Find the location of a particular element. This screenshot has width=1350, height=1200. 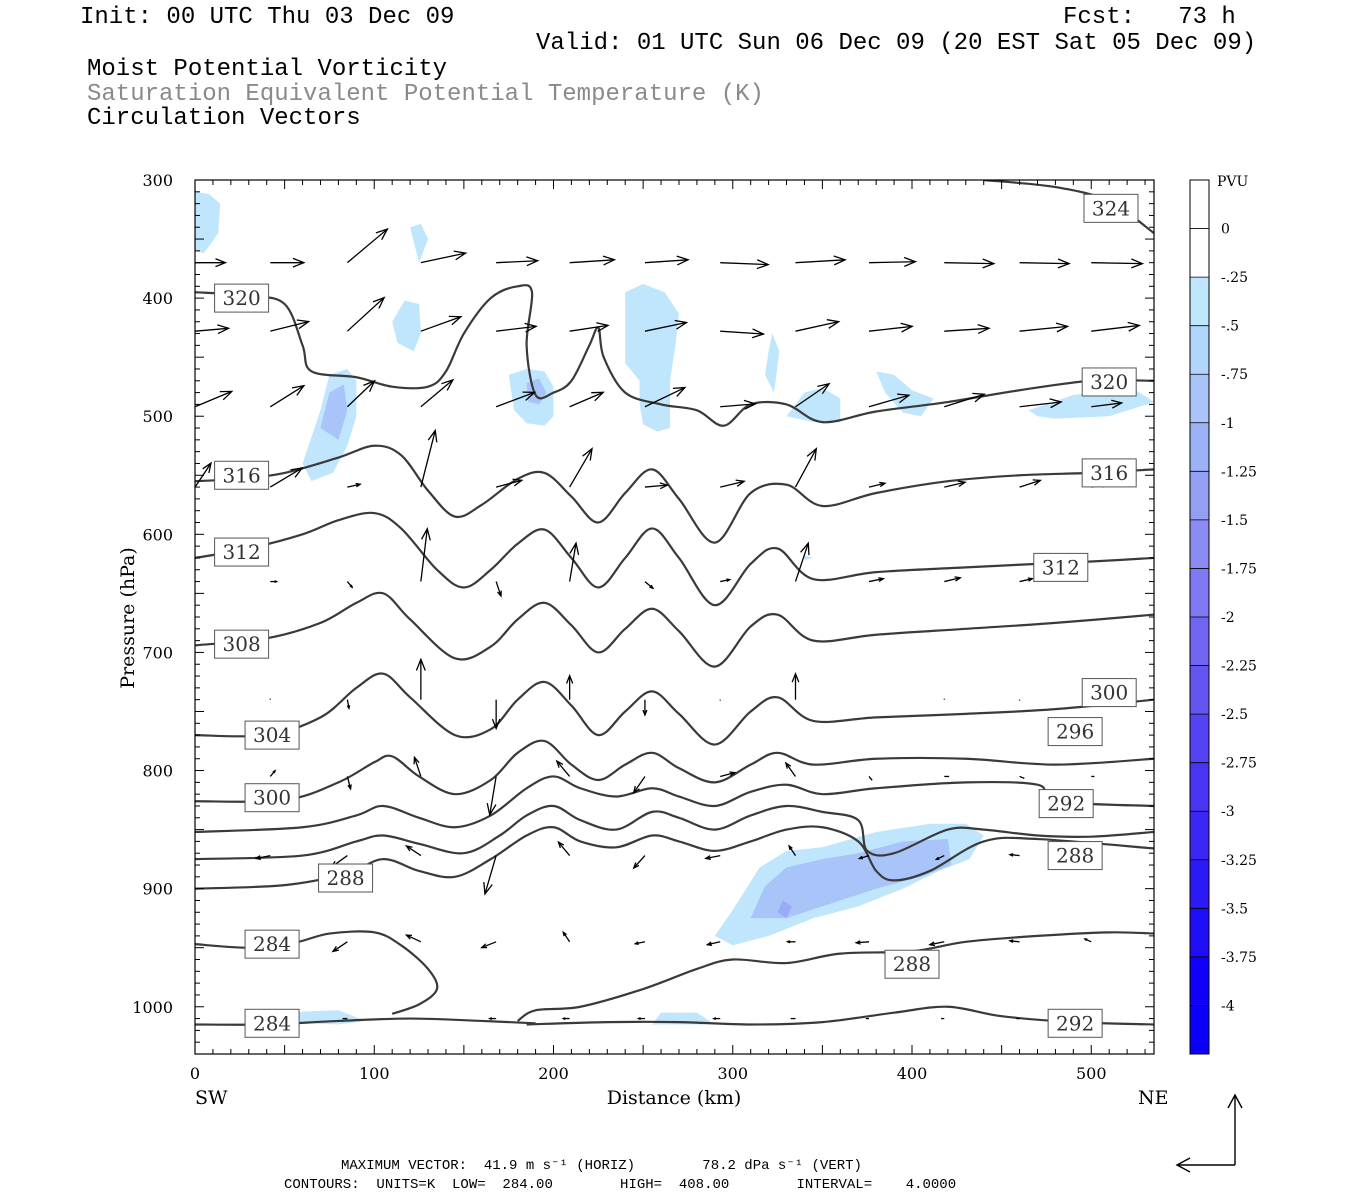

colorbar-tick-label: -2 is located at coordinates (1228, 618).